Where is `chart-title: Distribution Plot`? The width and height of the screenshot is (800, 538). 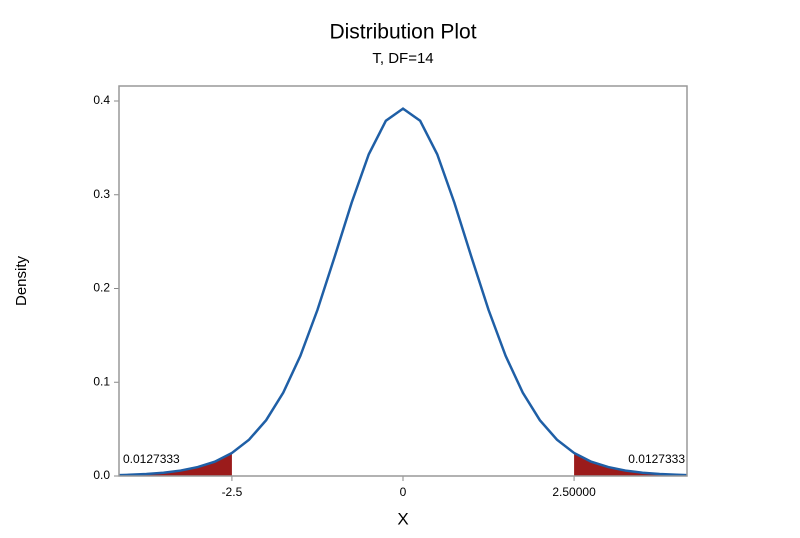 chart-title: Distribution Plot is located at coordinates (402, 32).